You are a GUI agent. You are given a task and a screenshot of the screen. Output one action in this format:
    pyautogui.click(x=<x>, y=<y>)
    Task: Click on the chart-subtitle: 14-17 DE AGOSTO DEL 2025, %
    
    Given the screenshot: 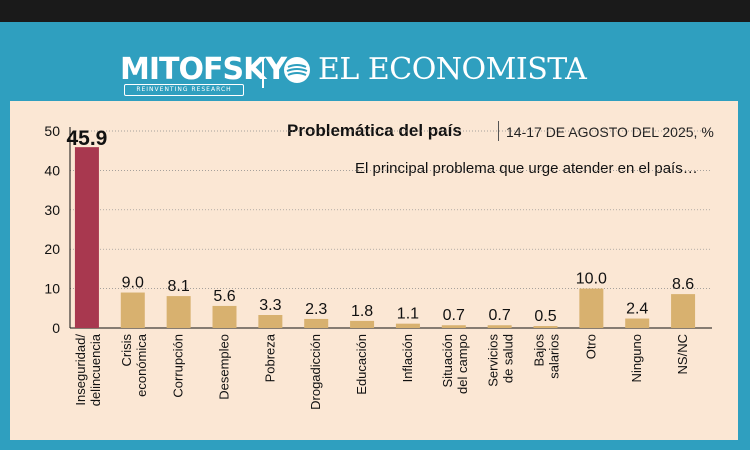 What is the action you would take?
    pyautogui.click(x=610, y=132)
    